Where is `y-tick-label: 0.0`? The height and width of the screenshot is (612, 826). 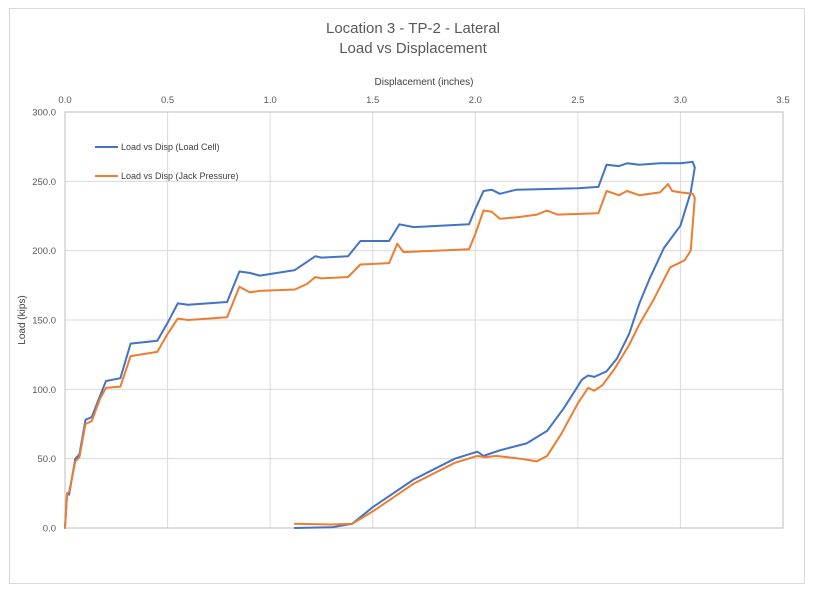 y-tick-label: 0.0 is located at coordinates (49, 529).